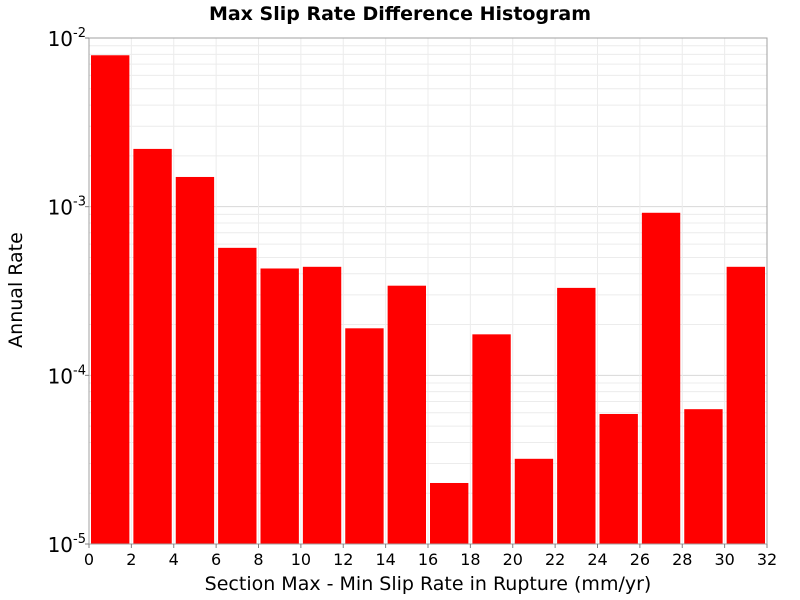 The width and height of the screenshot is (800, 600). I want to click on x-tick-label: 22, so click(555, 559).